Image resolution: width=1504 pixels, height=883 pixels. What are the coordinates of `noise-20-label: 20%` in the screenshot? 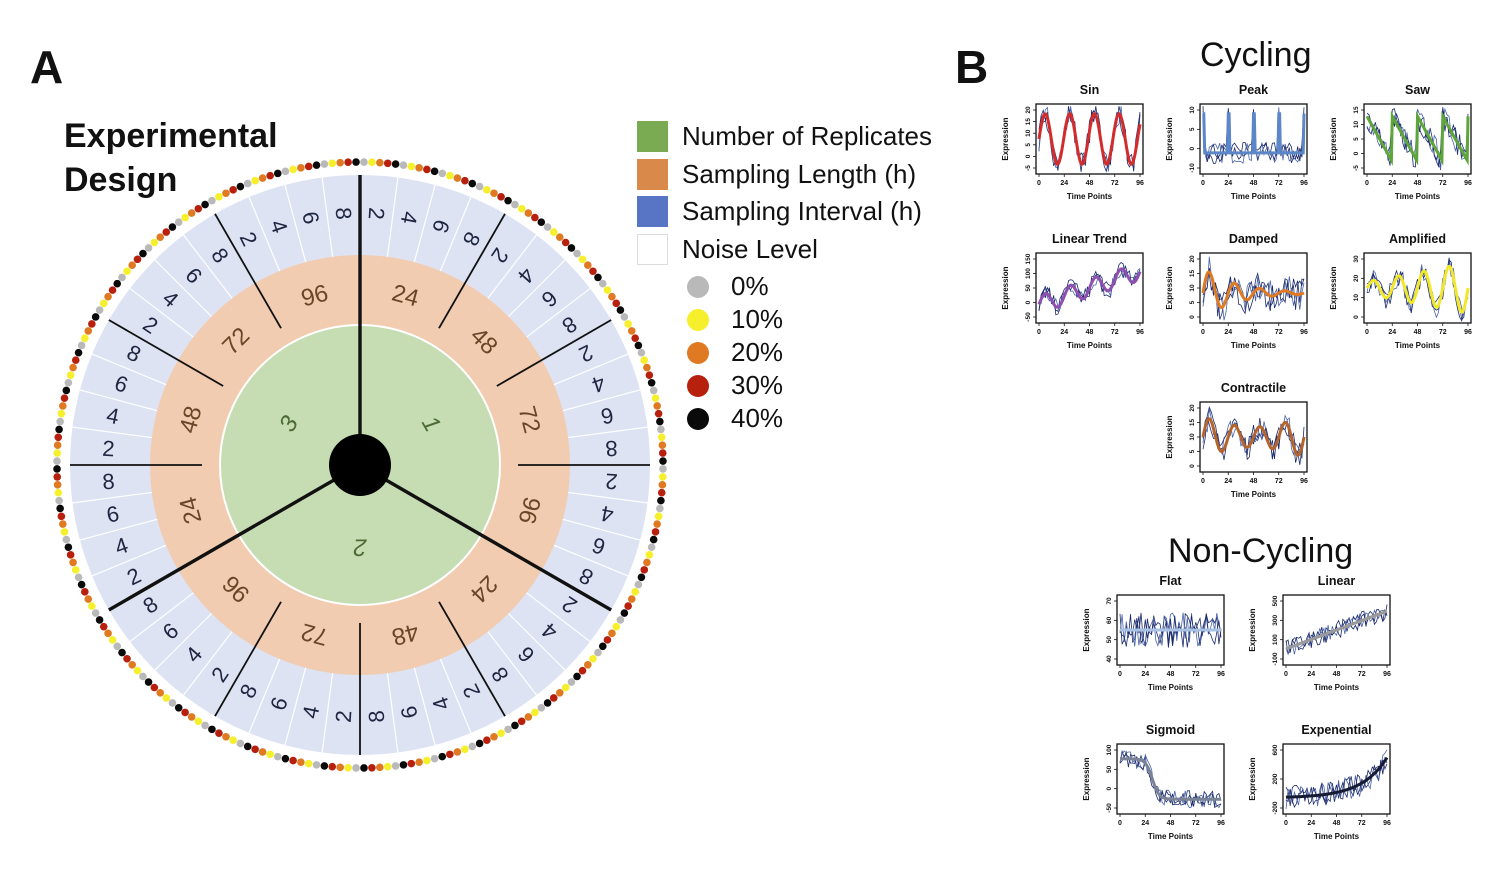 It's located at (757, 352).